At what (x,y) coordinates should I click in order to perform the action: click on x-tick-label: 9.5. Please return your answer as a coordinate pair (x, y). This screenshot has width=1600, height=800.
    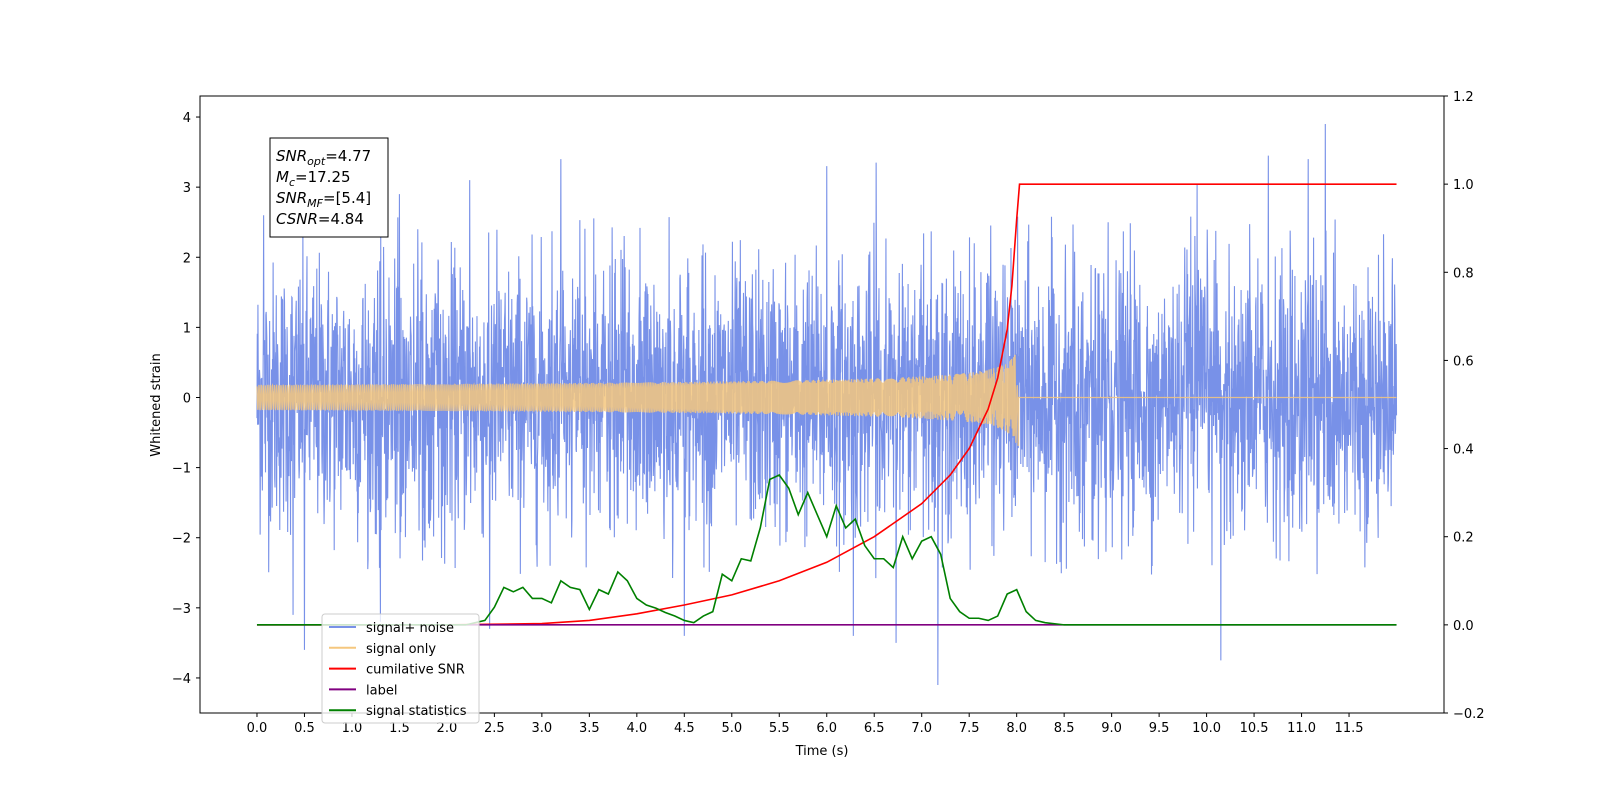
    Looking at the image, I should click on (1159, 728).